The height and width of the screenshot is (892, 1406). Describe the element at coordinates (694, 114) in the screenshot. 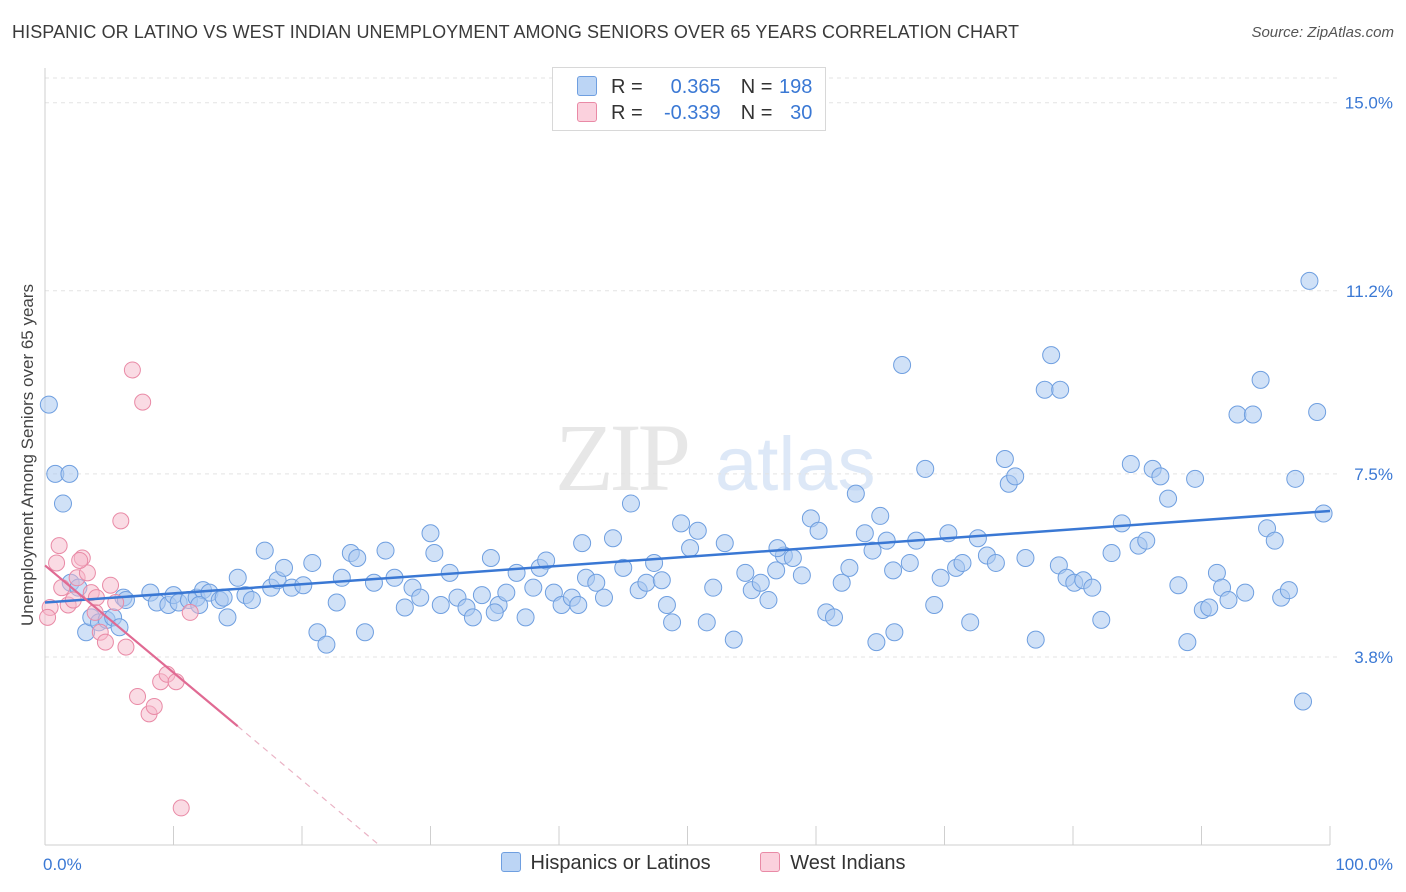

I see `legend-row-west-indians: R = -0.339 N = 30` at that location.